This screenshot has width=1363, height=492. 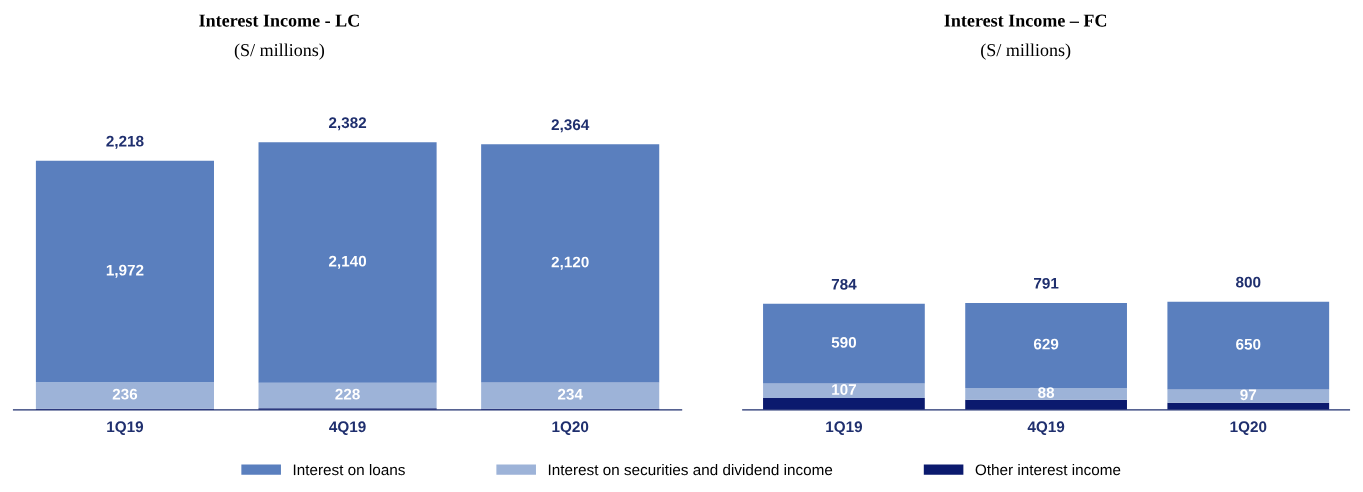 What do you see at coordinates (570, 126) in the screenshot?
I see `total-label: 2,364` at bounding box center [570, 126].